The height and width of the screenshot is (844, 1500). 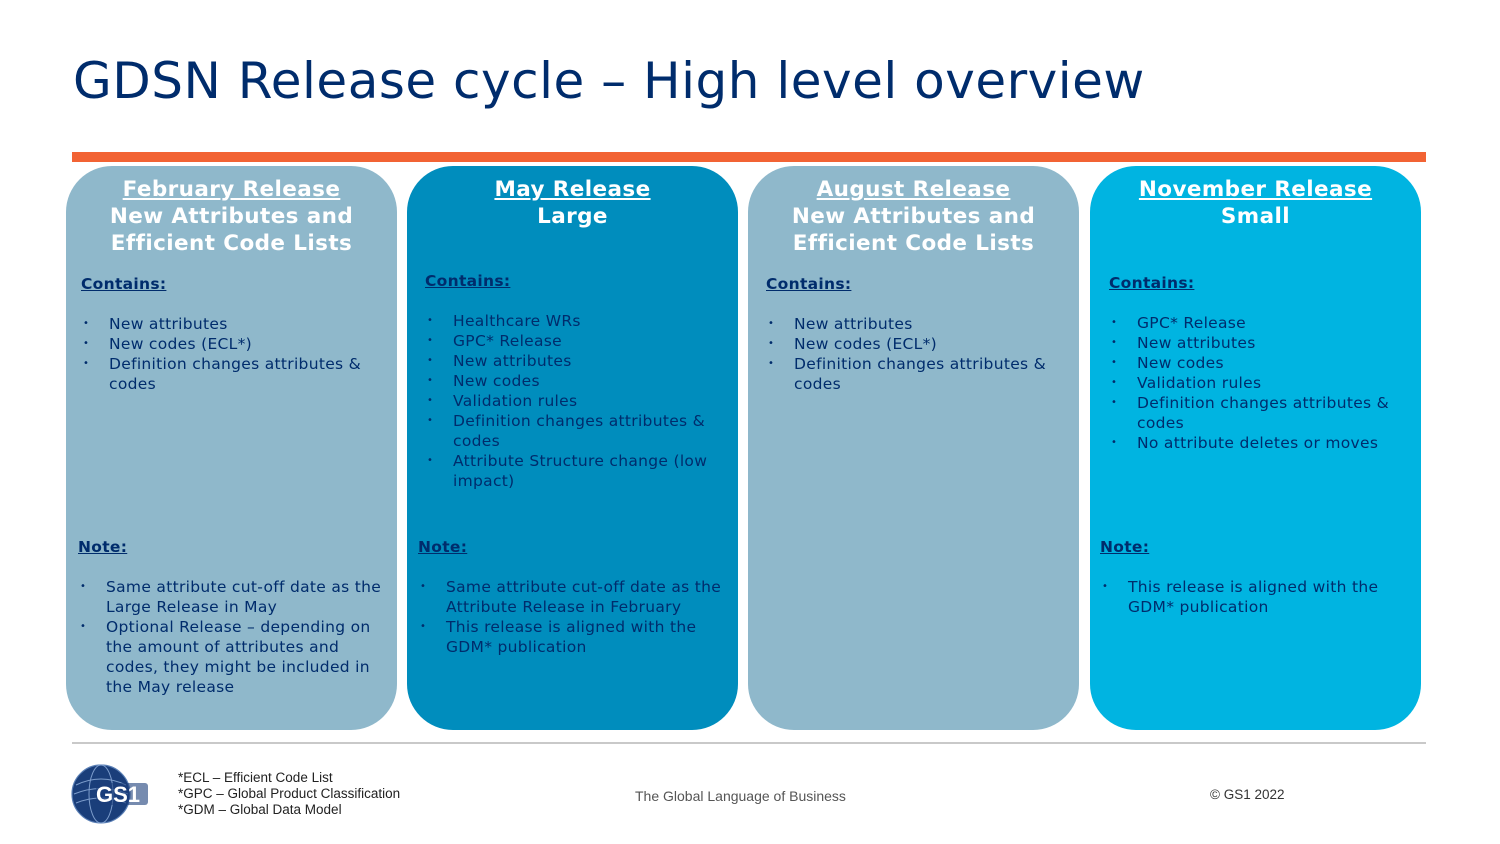 What do you see at coordinates (231, 189) in the screenshot?
I see `release-name: February Release` at bounding box center [231, 189].